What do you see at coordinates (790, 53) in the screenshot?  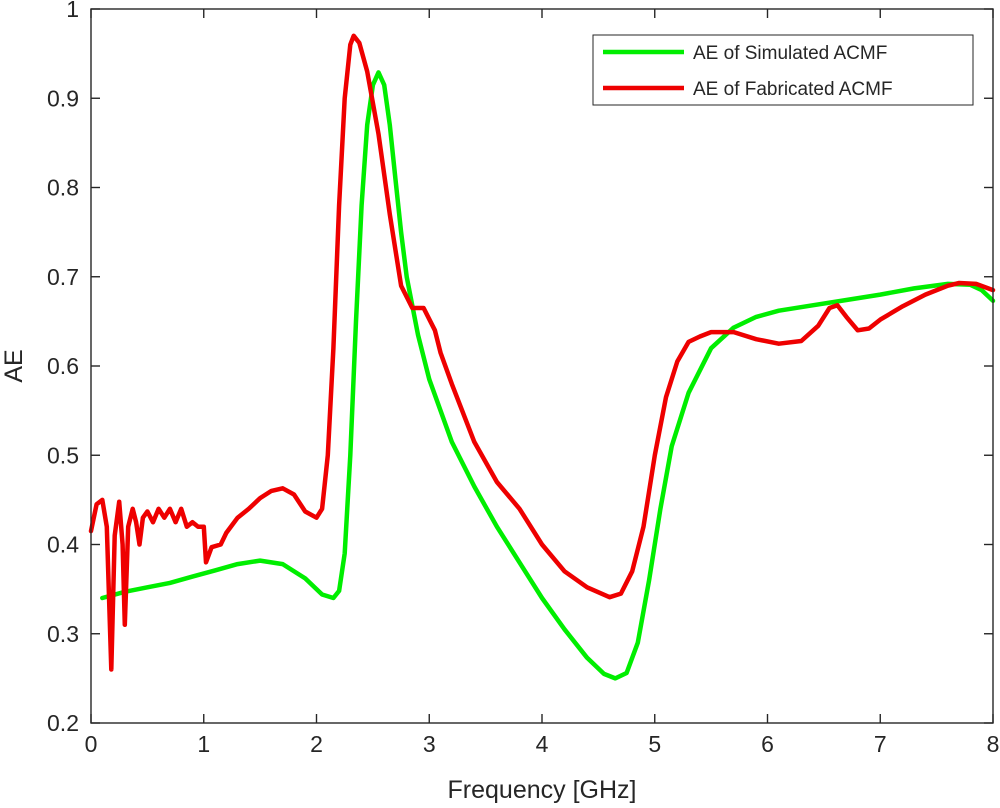 I see `legend-label-simulated: AE of Simulated ACMF` at bounding box center [790, 53].